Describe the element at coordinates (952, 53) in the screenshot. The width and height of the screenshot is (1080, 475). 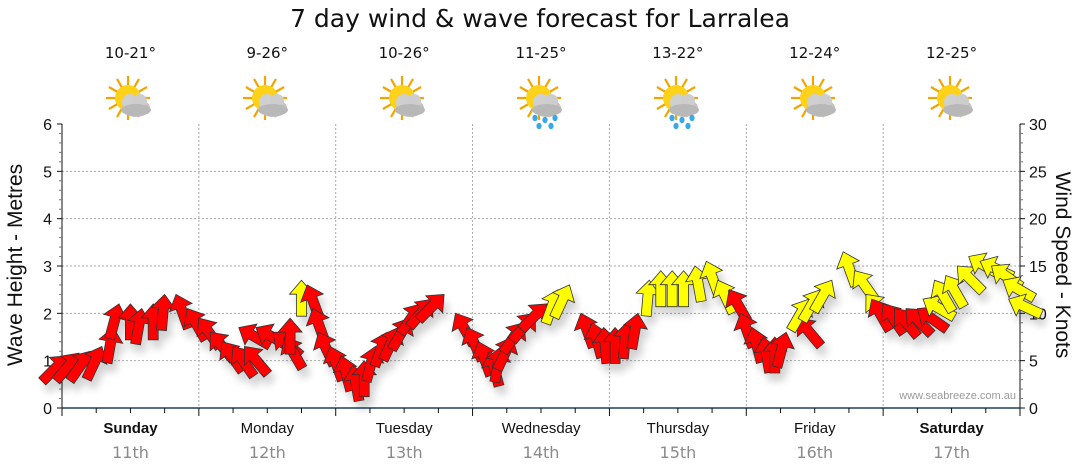
I see `day-temperature: 12-25°` at that location.